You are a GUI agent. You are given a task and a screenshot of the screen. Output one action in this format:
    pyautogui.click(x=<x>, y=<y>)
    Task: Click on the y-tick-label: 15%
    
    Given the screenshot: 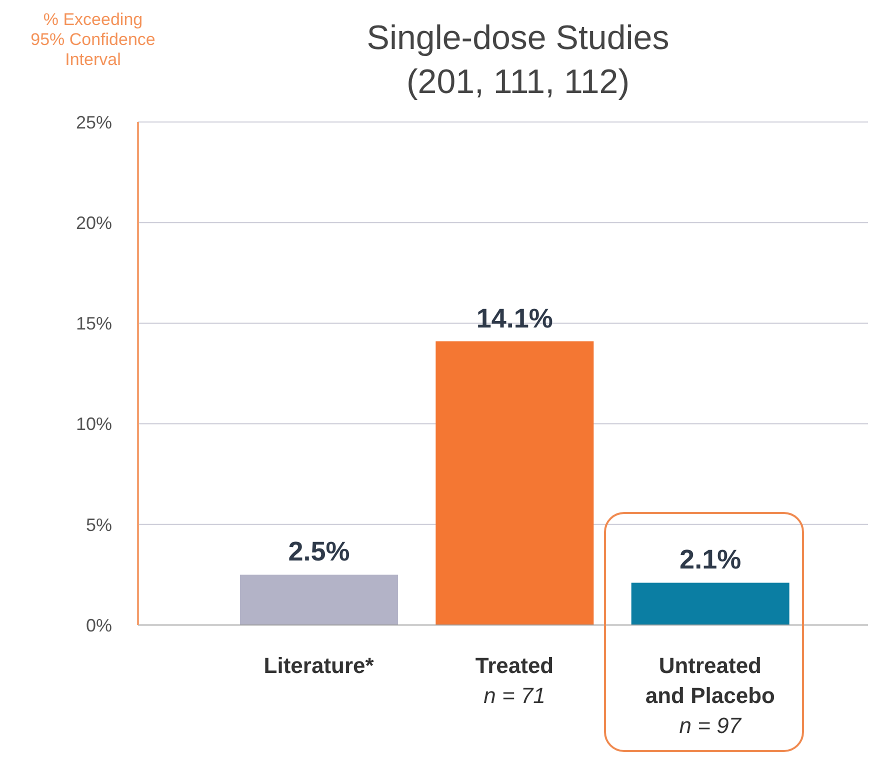 What is the action you would take?
    pyautogui.click(x=94, y=324)
    